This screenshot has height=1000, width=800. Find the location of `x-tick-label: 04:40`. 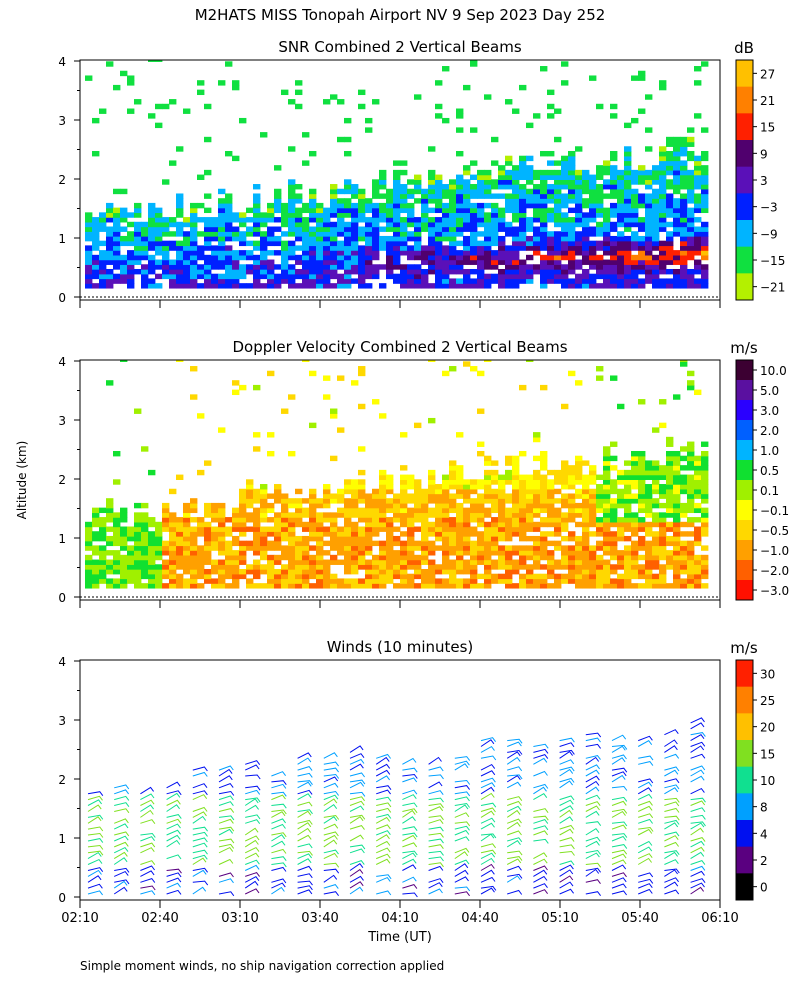

x-tick-label: 04:40 is located at coordinates (479, 918).